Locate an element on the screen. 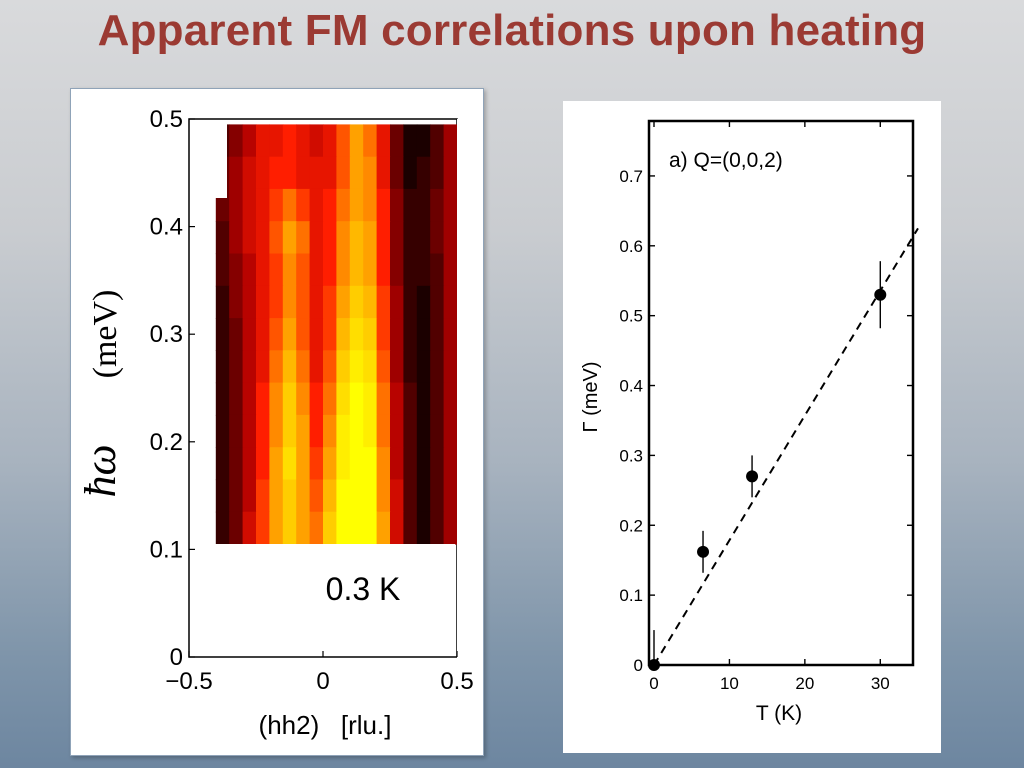 This screenshot has height=768, width=1024. scatter-ytick-label: 0 is located at coordinates (638, 665).